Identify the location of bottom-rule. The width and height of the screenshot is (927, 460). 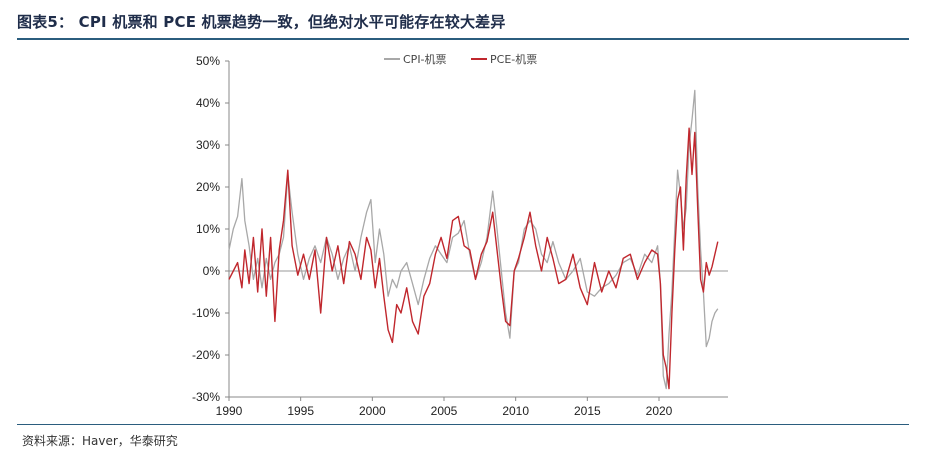
(463, 424).